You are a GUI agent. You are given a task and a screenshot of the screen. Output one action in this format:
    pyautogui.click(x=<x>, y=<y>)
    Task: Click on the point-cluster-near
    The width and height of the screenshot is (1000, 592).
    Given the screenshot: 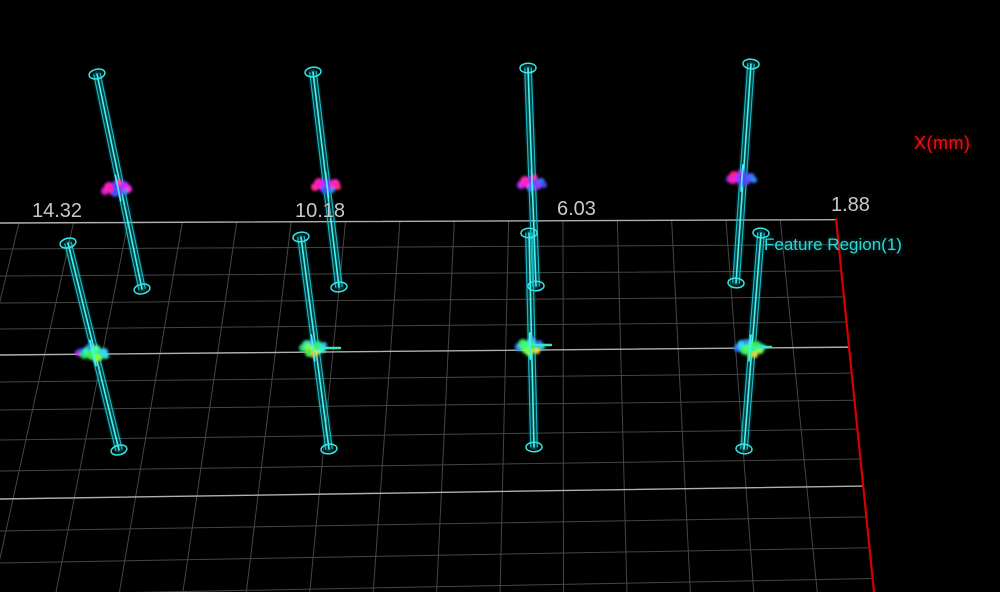 What is the action you would take?
    pyautogui.click(x=92, y=353)
    